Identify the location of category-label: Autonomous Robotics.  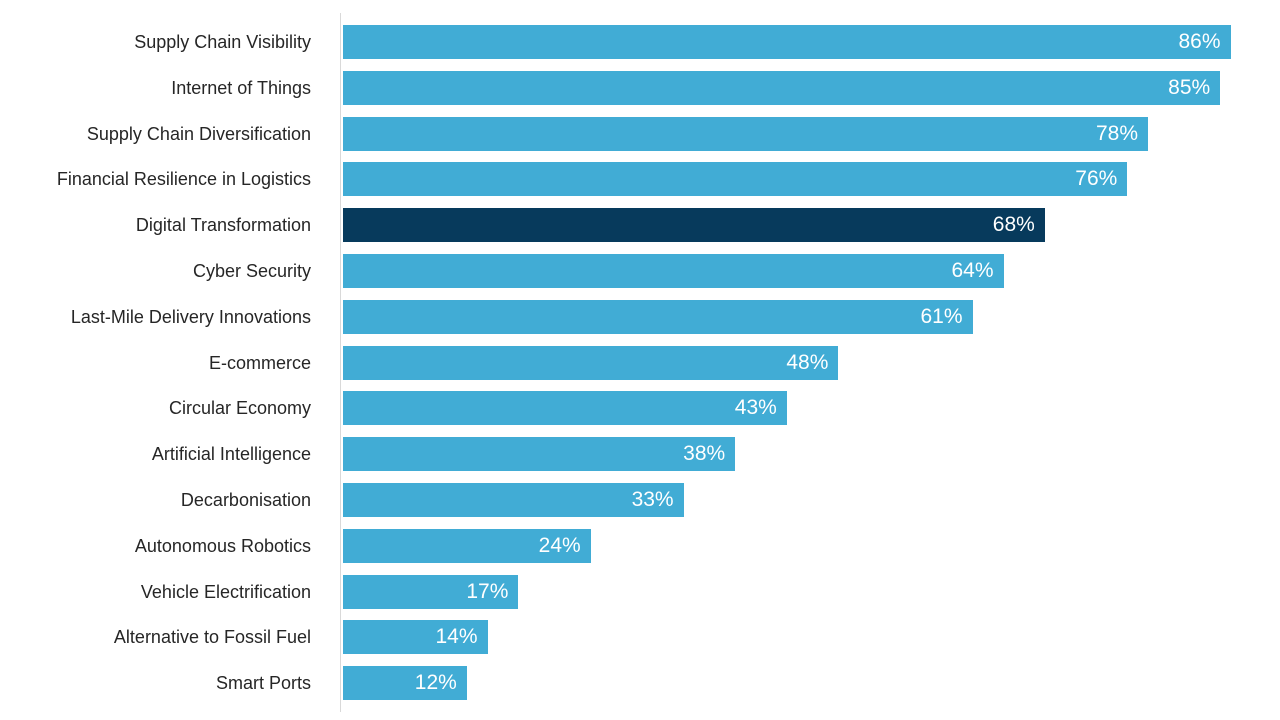
(222, 545).